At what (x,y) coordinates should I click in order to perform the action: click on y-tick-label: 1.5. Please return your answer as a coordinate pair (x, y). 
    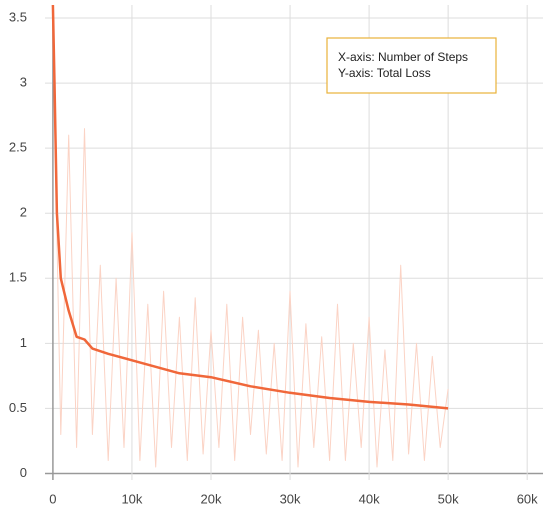
    Looking at the image, I should click on (18, 277).